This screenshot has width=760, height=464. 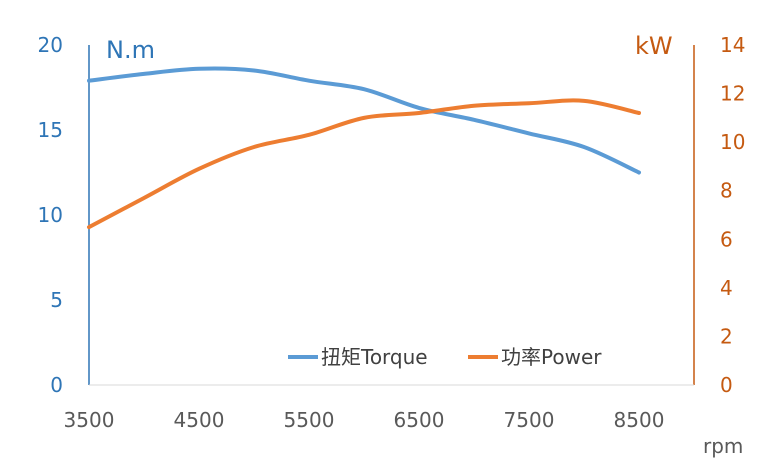 What do you see at coordinates (364, 420) in the screenshot?
I see `x-tick-labels: 3500 4500 5500 6500 7500 8500` at bounding box center [364, 420].